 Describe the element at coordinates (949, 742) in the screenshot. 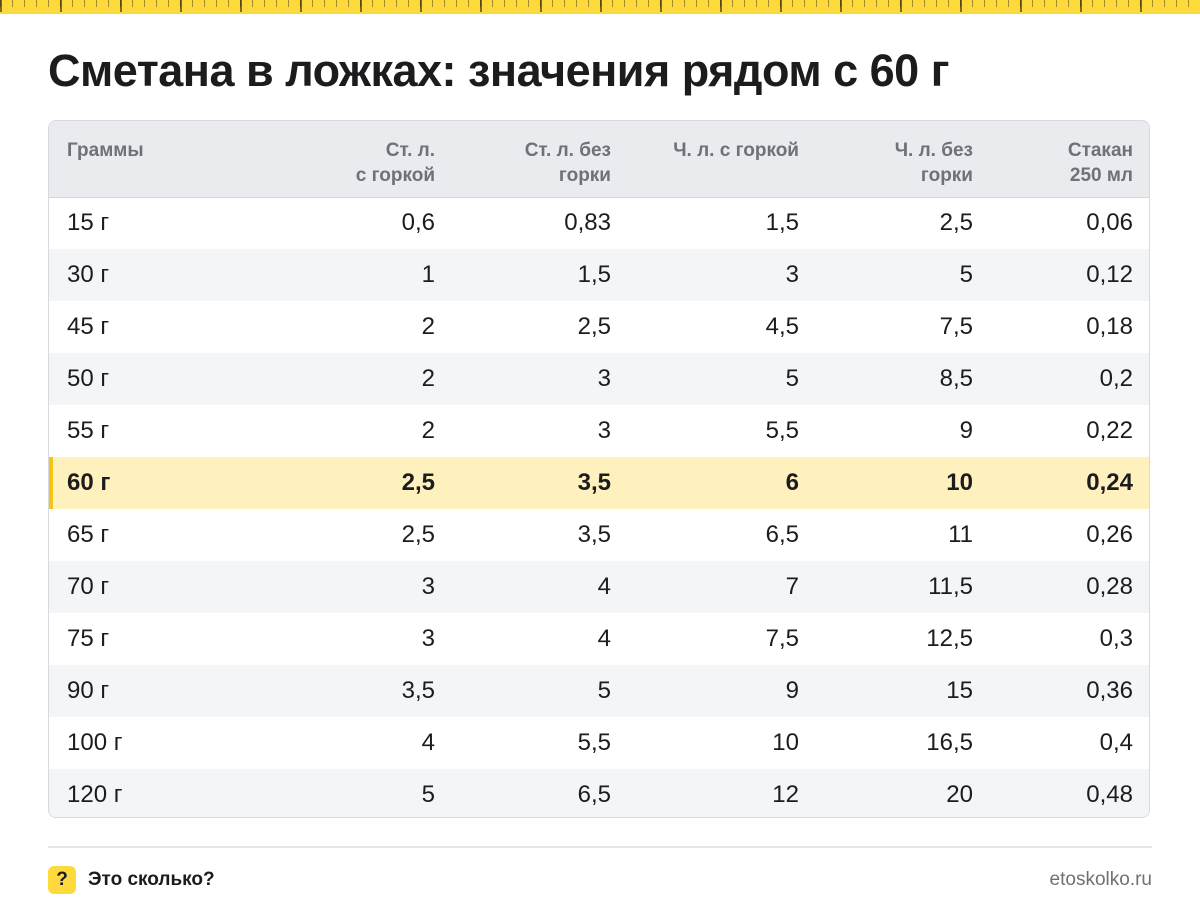

I see `cell-tsp-level: 16,5` at that location.